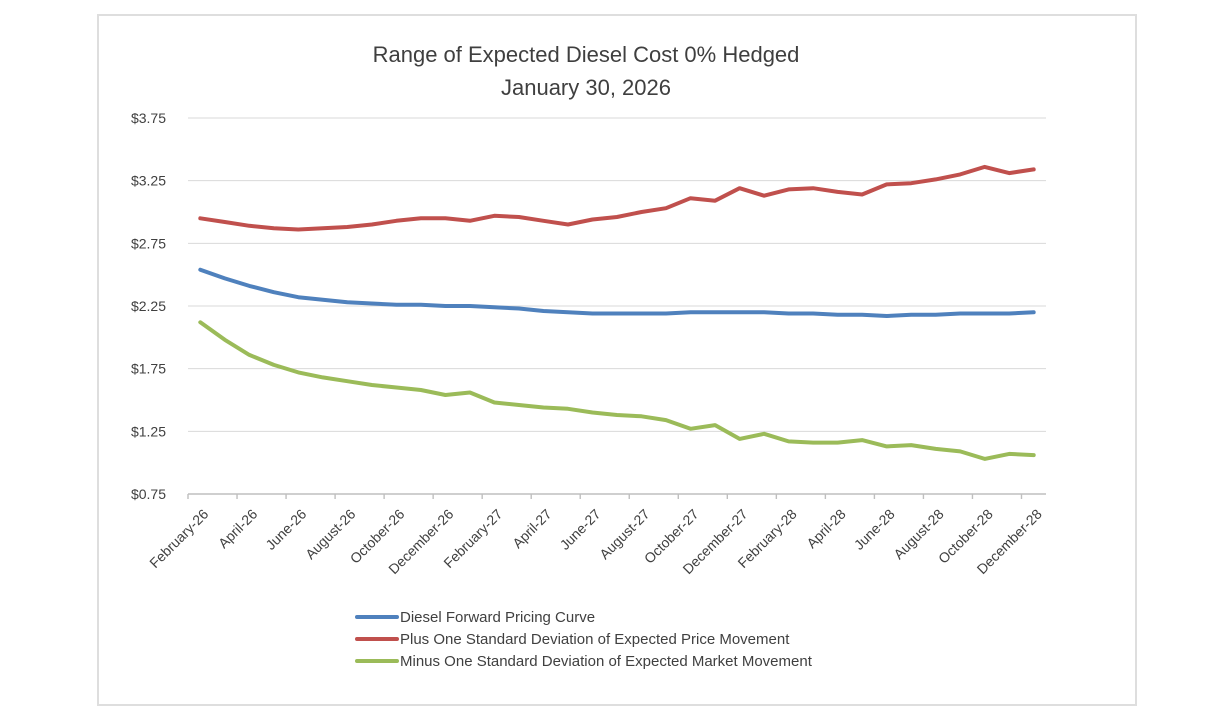 This screenshot has height=720, width=1220. Describe the element at coordinates (532, 529) in the screenshot. I see `x-tick-label: April-27` at that location.